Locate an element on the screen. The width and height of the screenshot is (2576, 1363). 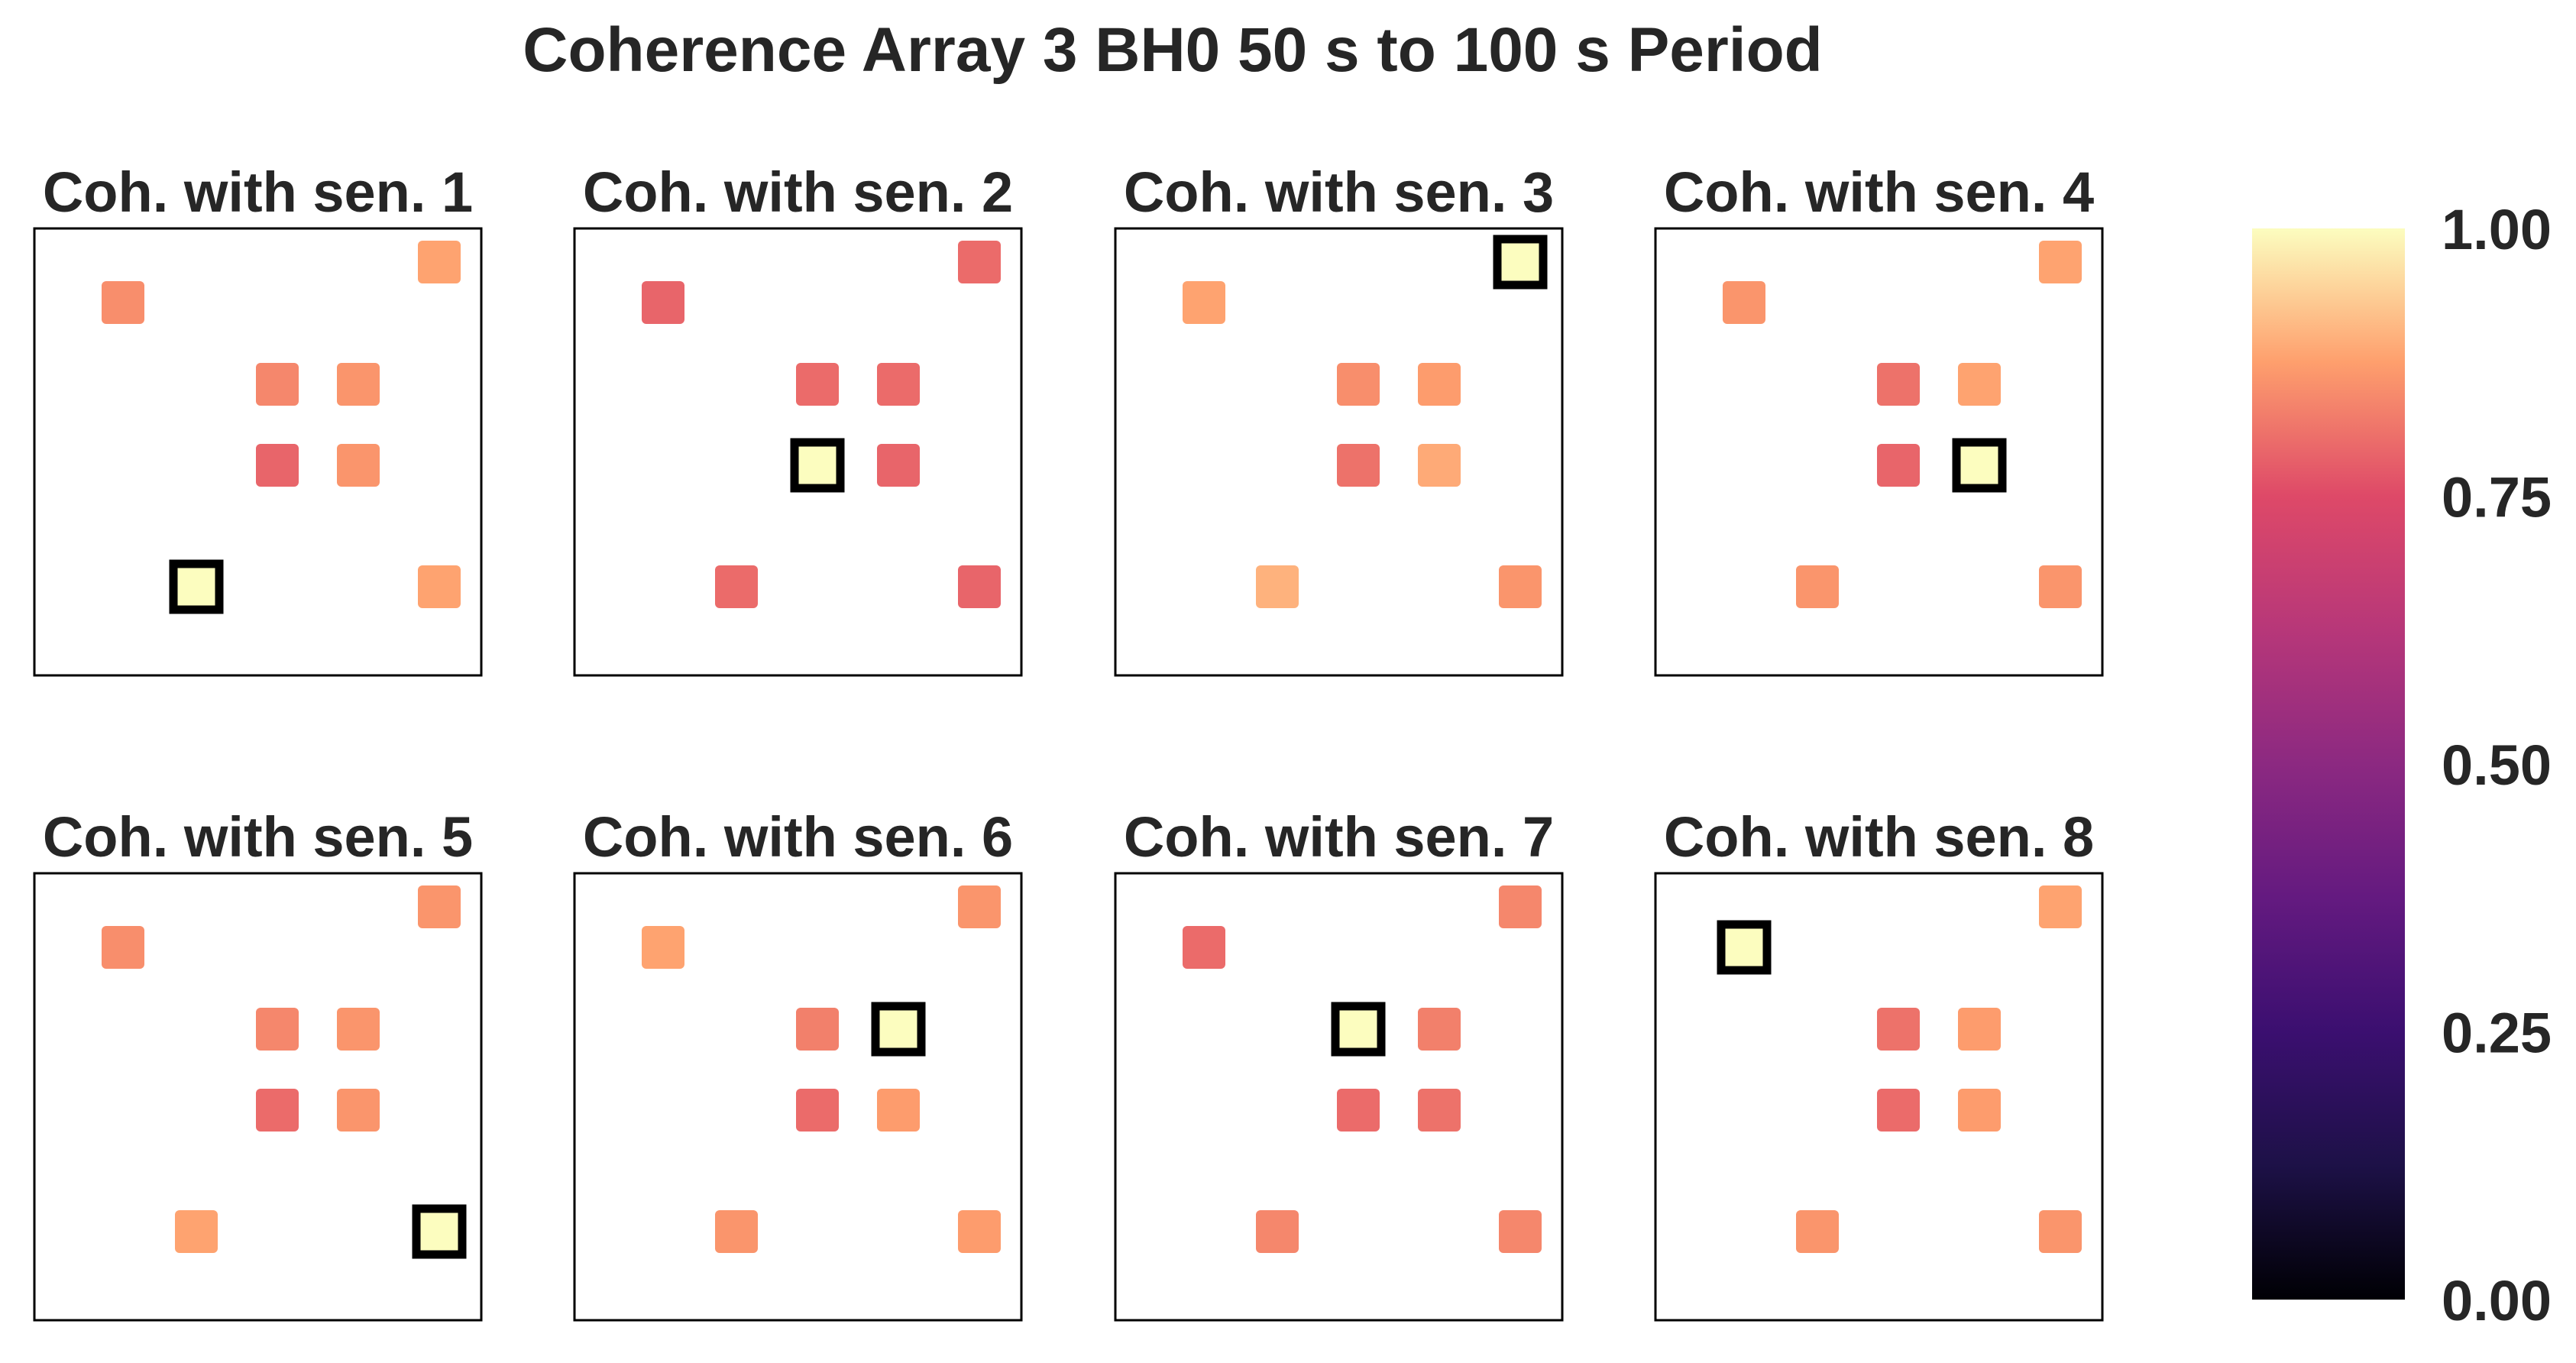
colorbar-tick-label: 1.00 is located at coordinates (2497, 229).